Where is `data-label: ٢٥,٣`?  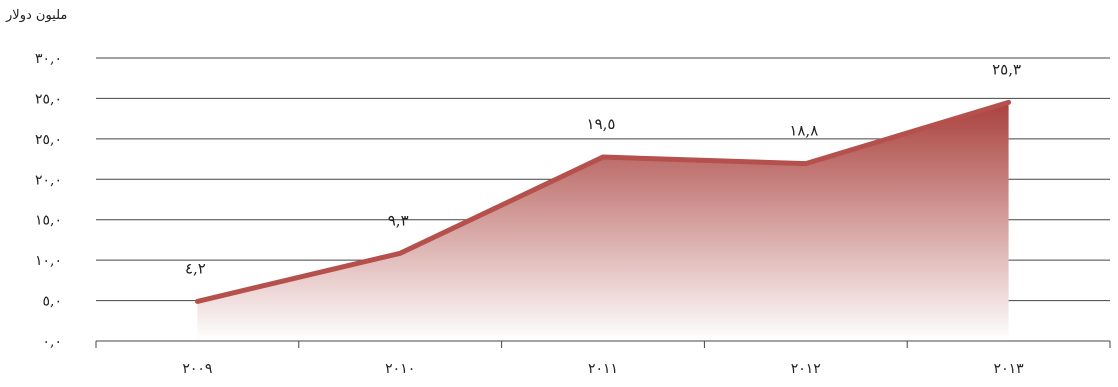
data-label: ٢٥,٣ is located at coordinates (1006, 69).